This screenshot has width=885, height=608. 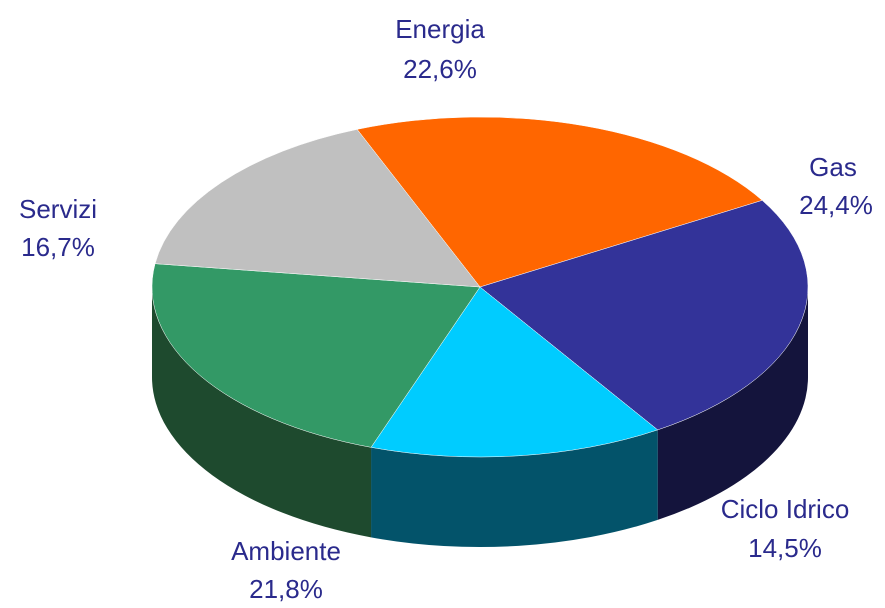 What do you see at coordinates (317, 208) in the screenshot?
I see `pie-slice-servizi` at bounding box center [317, 208].